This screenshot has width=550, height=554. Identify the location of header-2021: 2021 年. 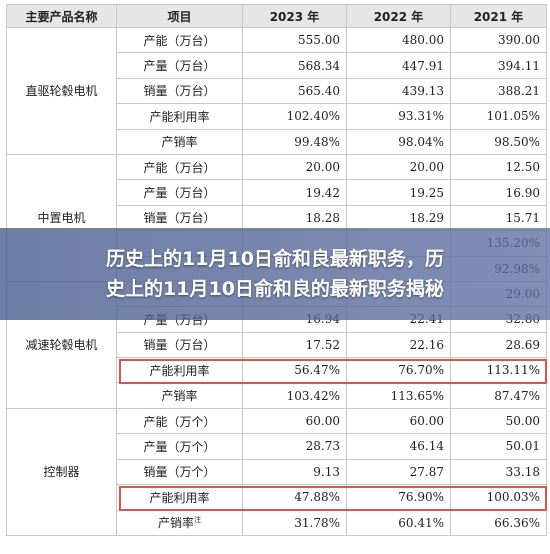
(498, 16).